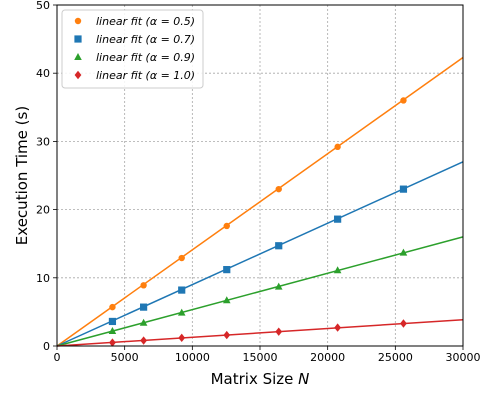 The height and width of the screenshot is (393, 484). I want to click on legend-label: linear fit (α = 0.9), so click(145, 57).